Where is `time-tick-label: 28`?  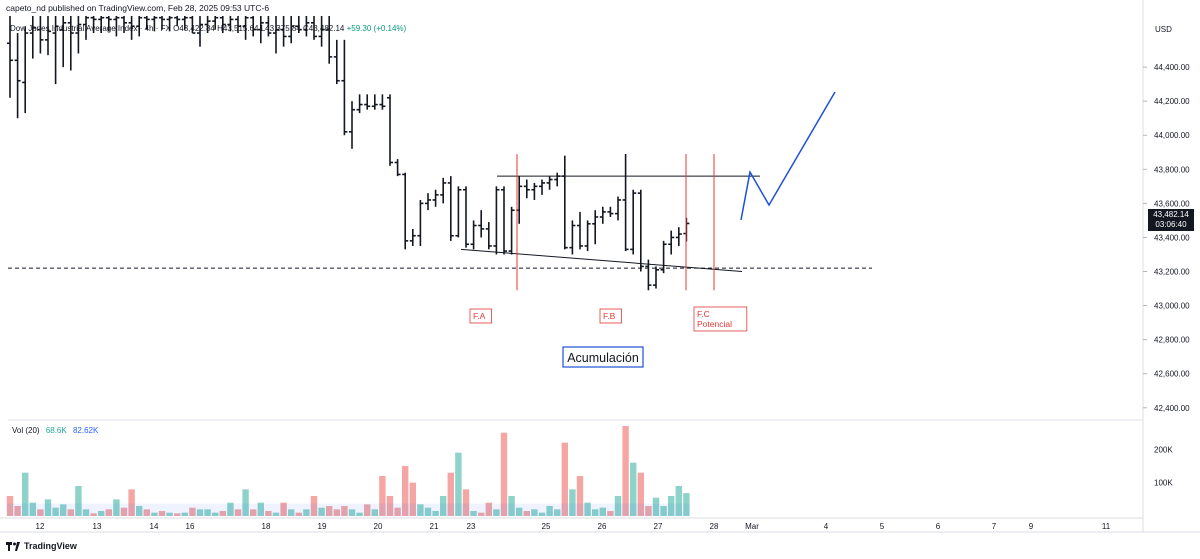
time-tick-label: 28 is located at coordinates (714, 526).